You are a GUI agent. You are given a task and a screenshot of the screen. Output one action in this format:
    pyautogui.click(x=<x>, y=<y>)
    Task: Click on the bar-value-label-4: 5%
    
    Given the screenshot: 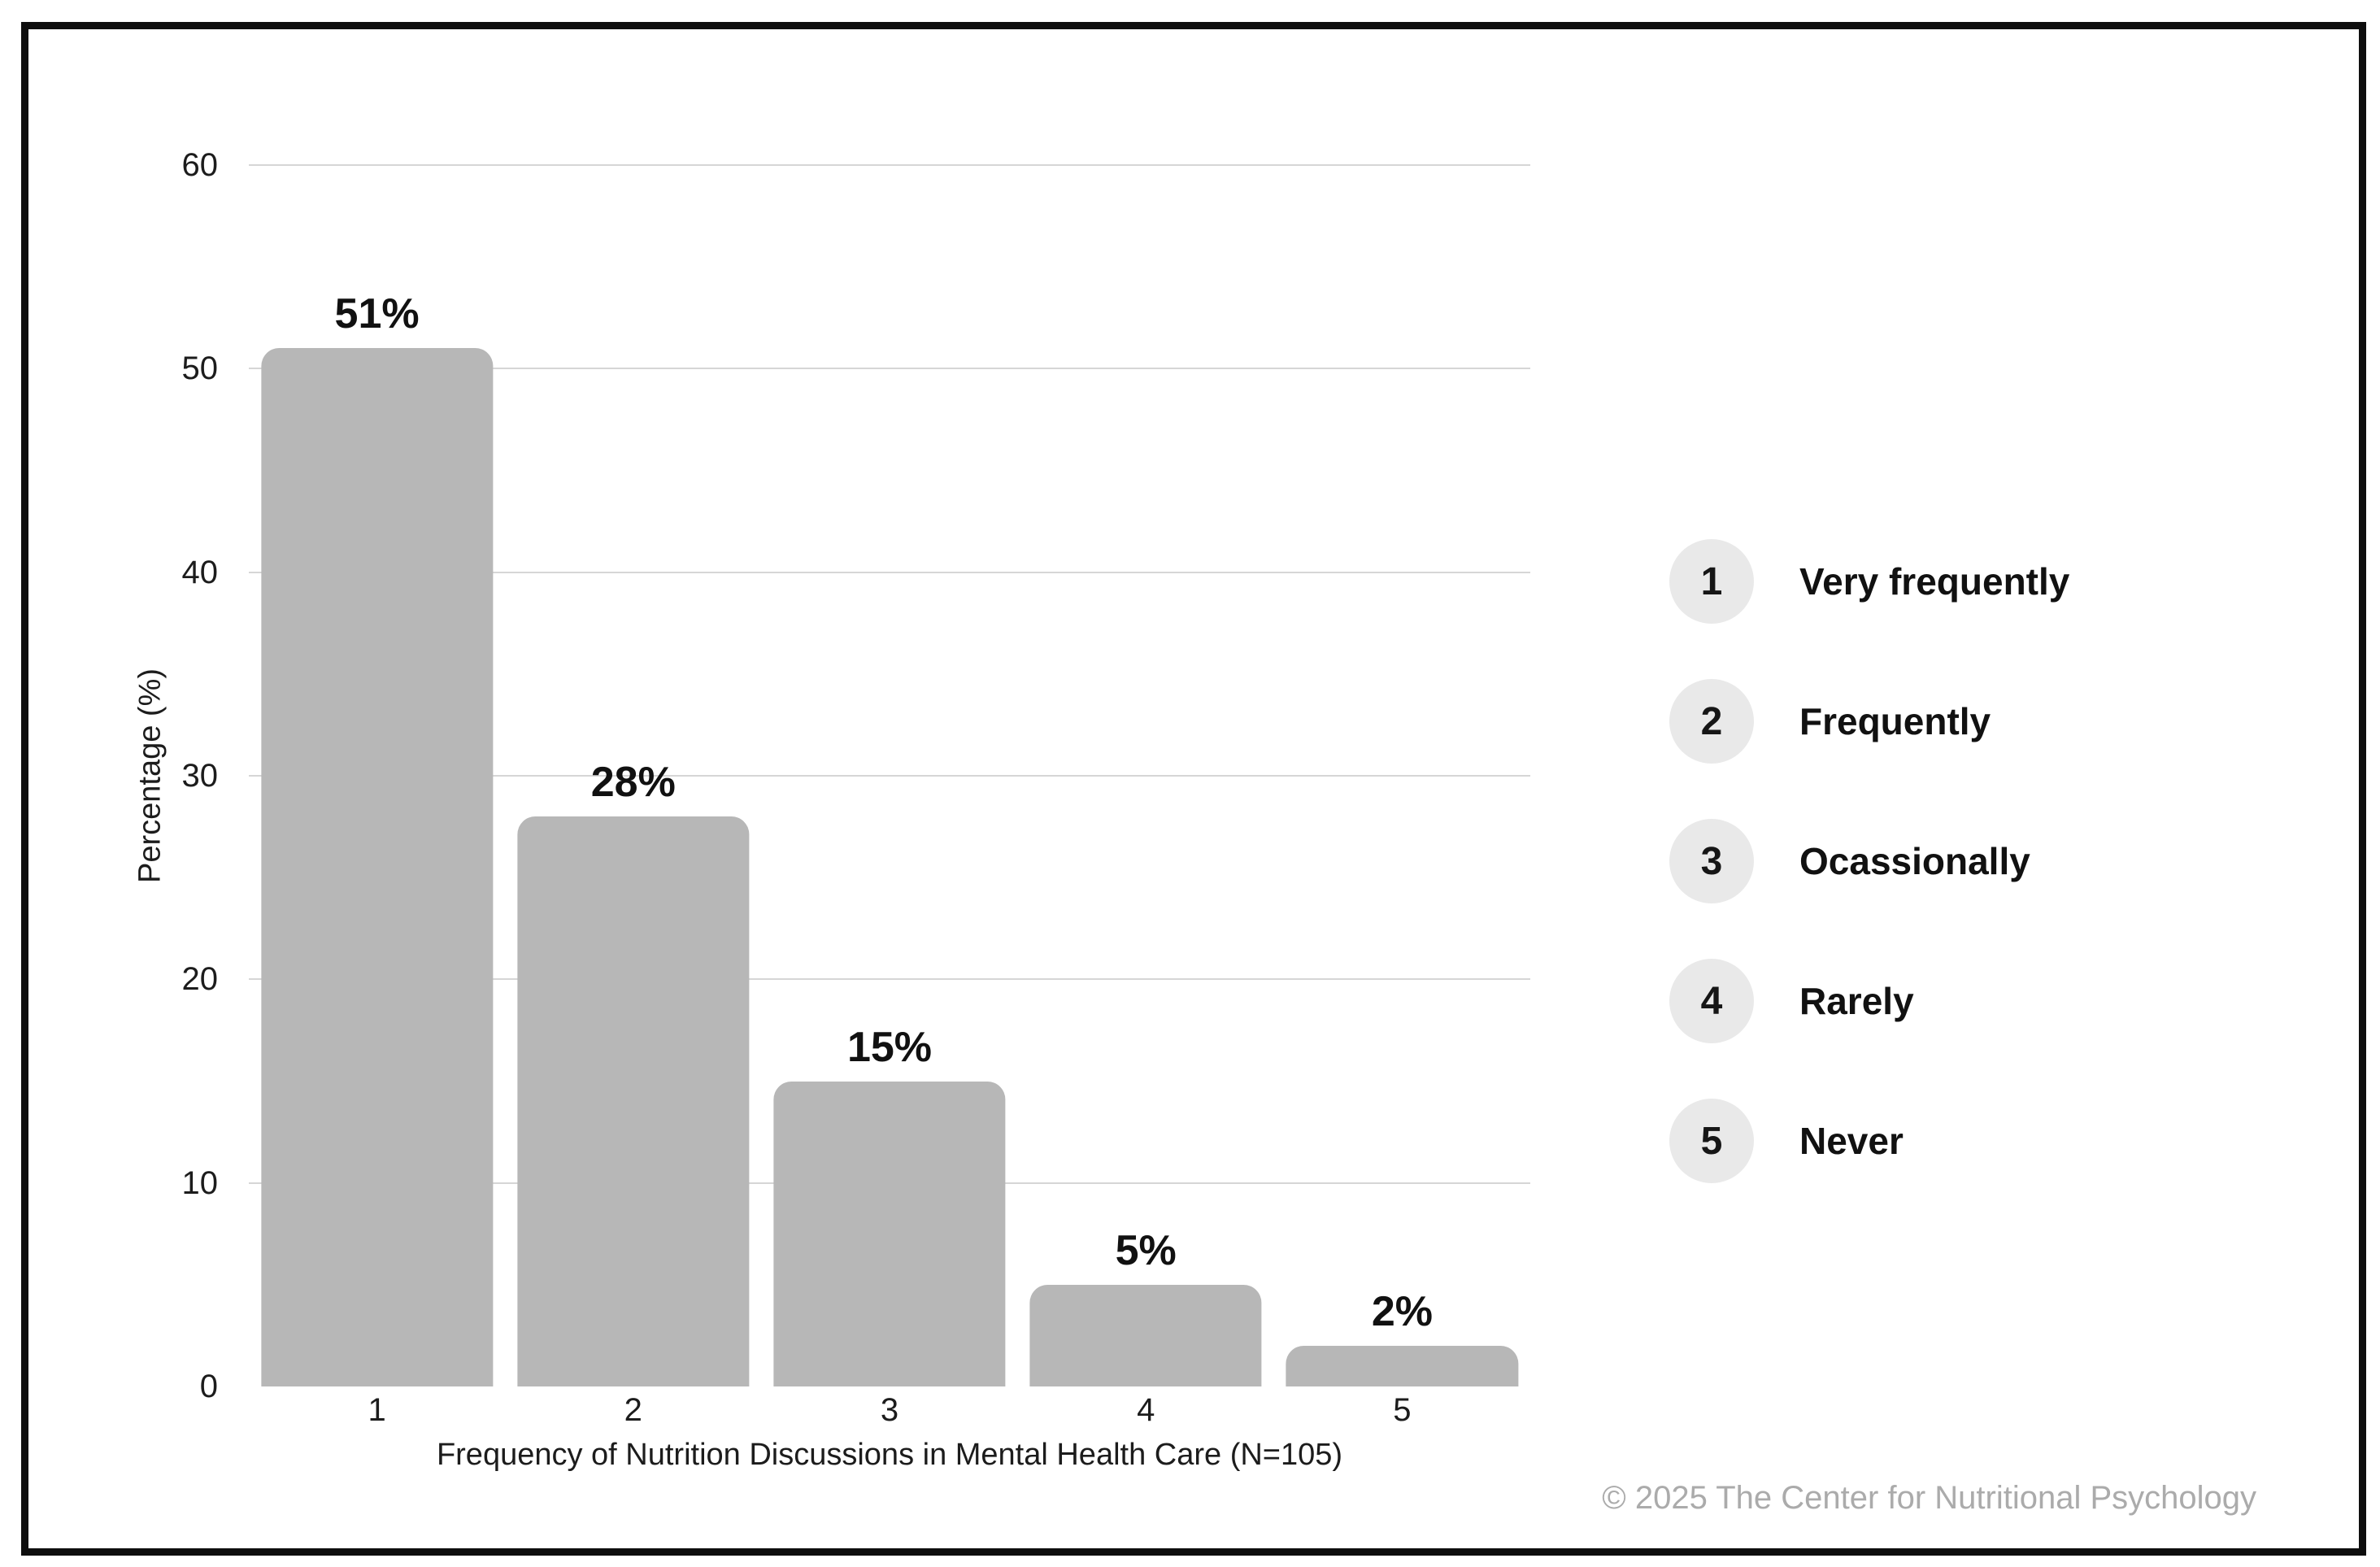 What is the action you would take?
    pyautogui.click(x=1146, y=1250)
    